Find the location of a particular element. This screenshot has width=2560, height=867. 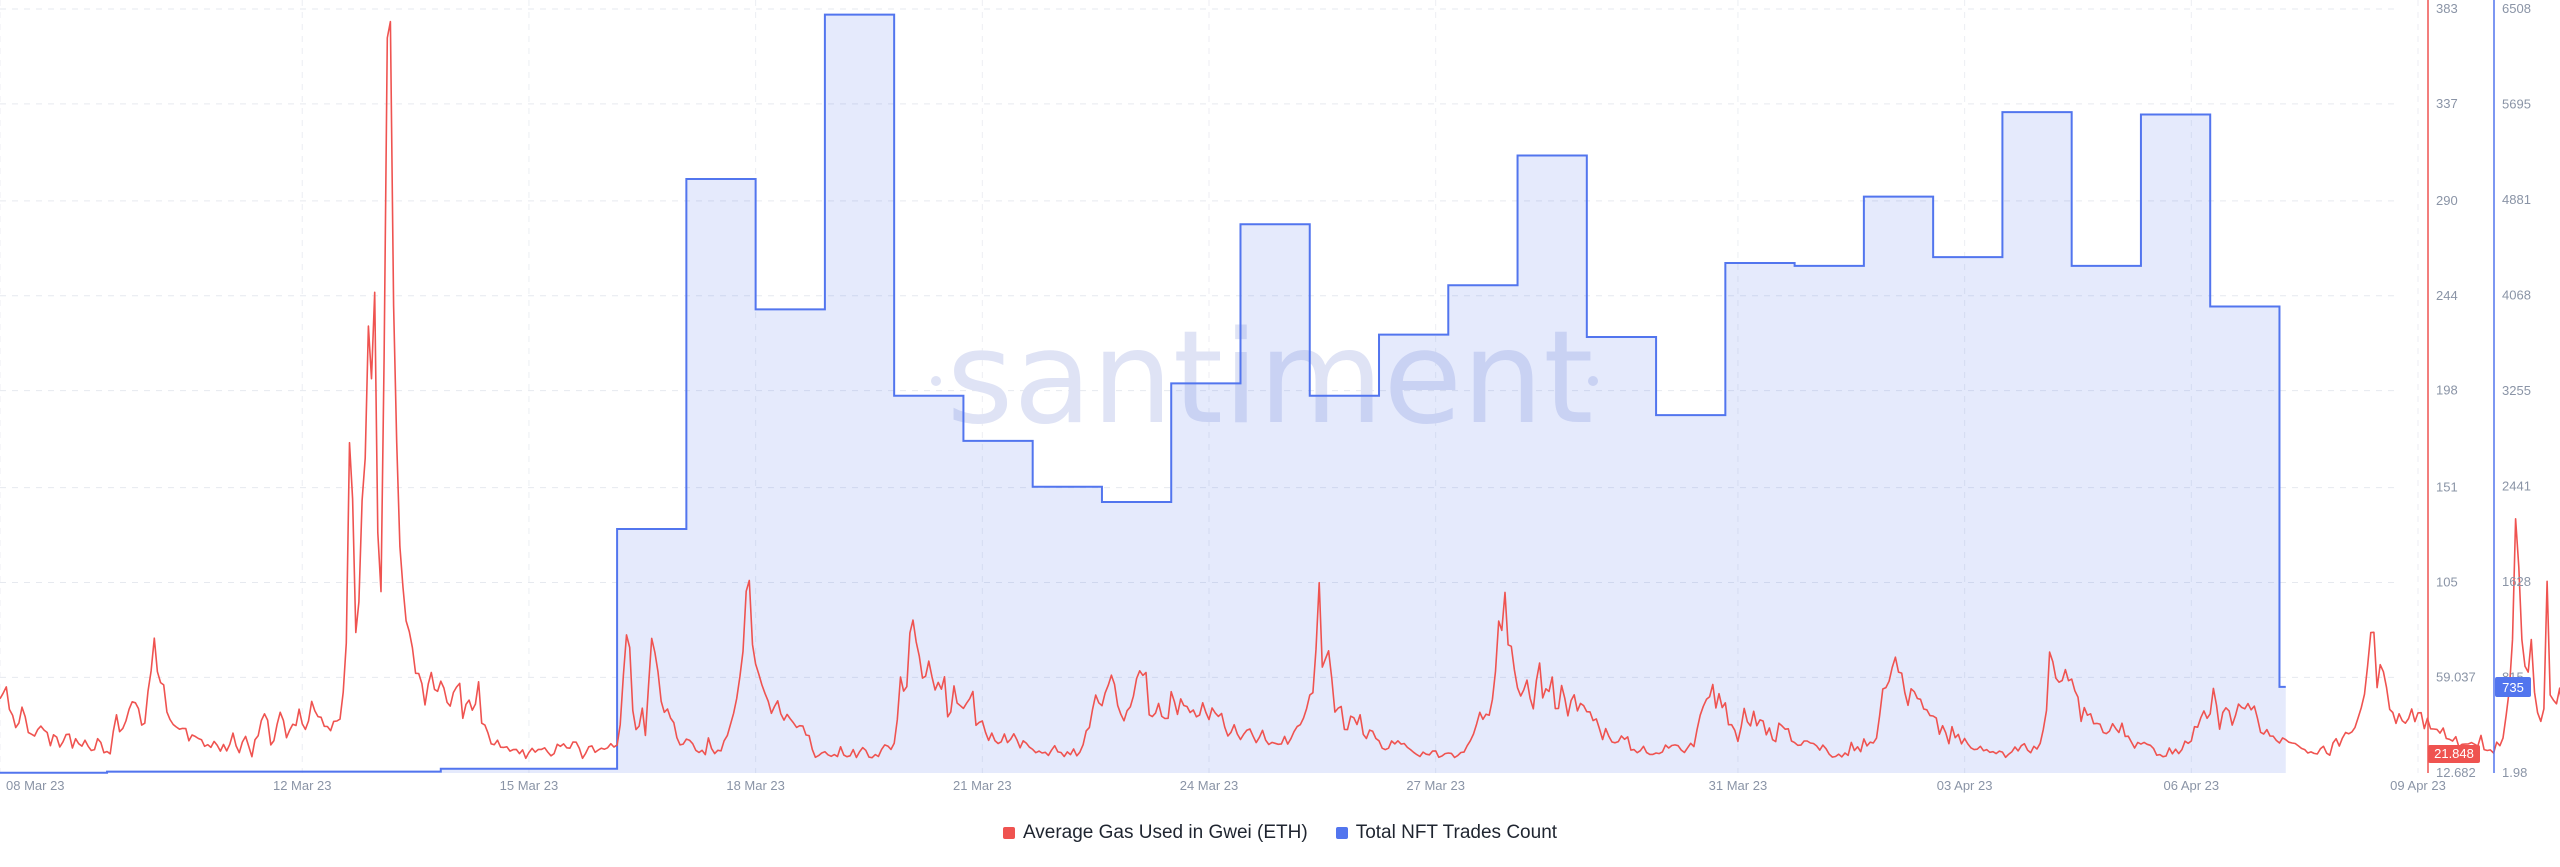

x-axis-tick-label: 27 Mar 23 is located at coordinates (1435, 785).